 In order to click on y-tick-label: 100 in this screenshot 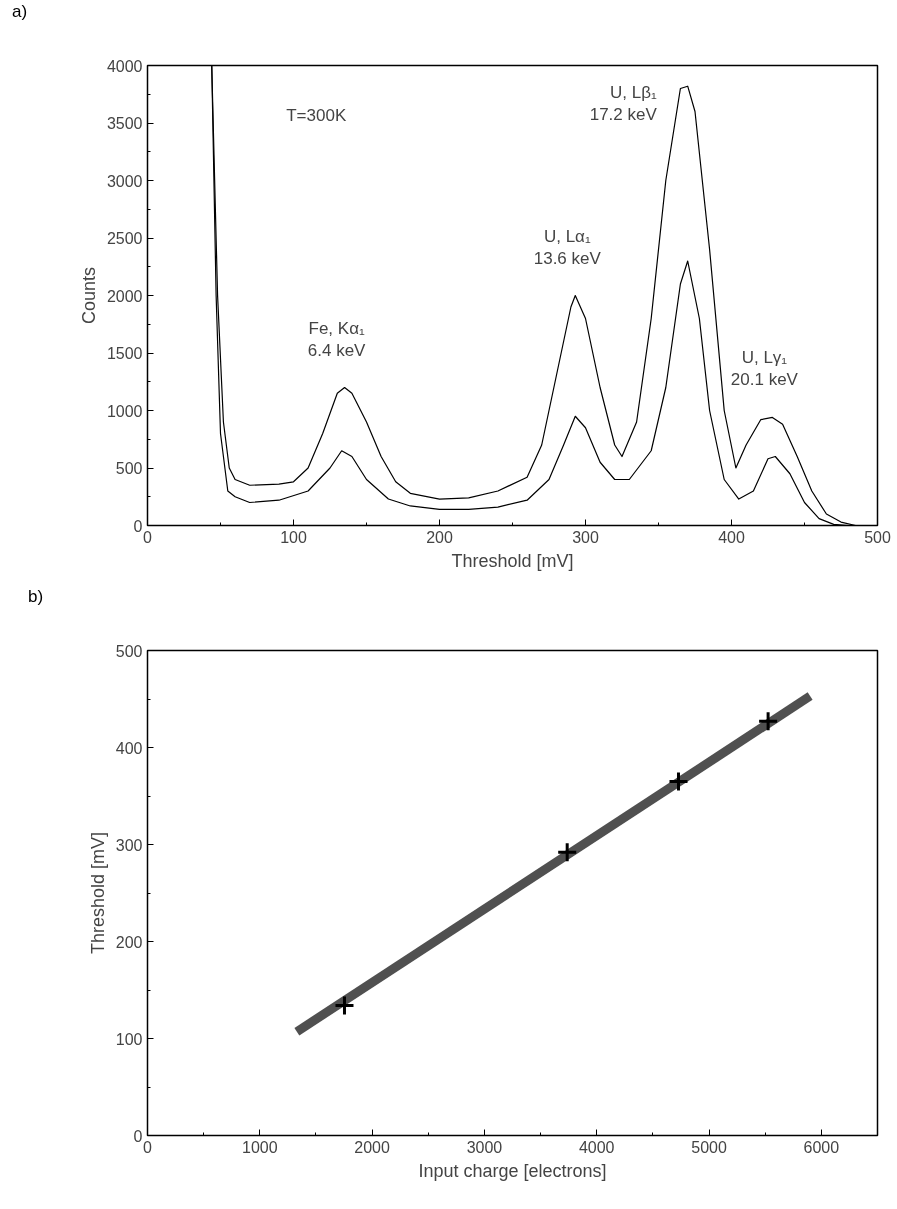, I will do `click(129, 1039)`.